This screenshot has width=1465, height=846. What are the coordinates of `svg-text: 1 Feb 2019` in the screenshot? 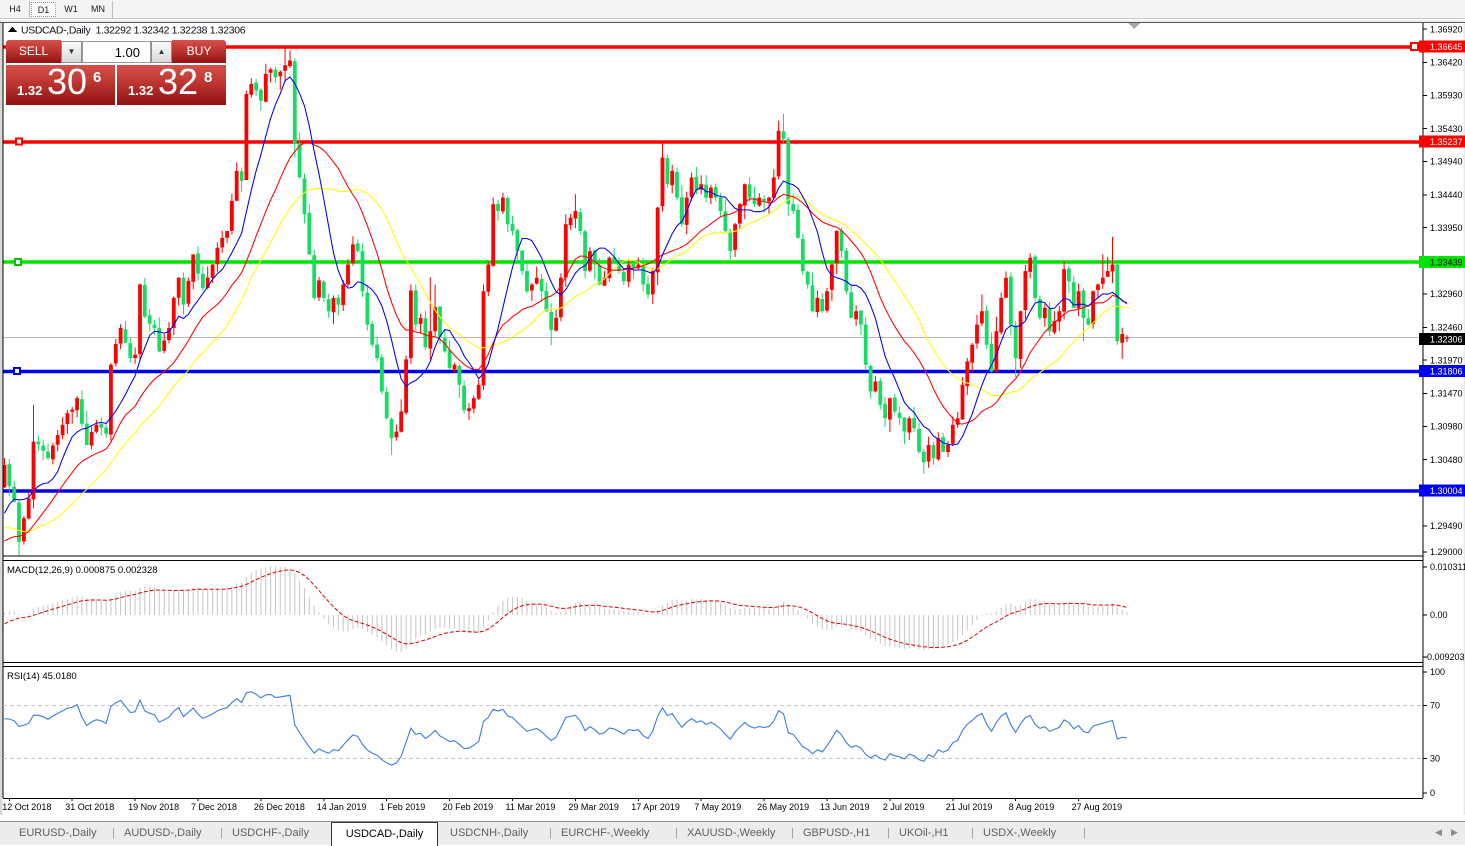 It's located at (403, 807).